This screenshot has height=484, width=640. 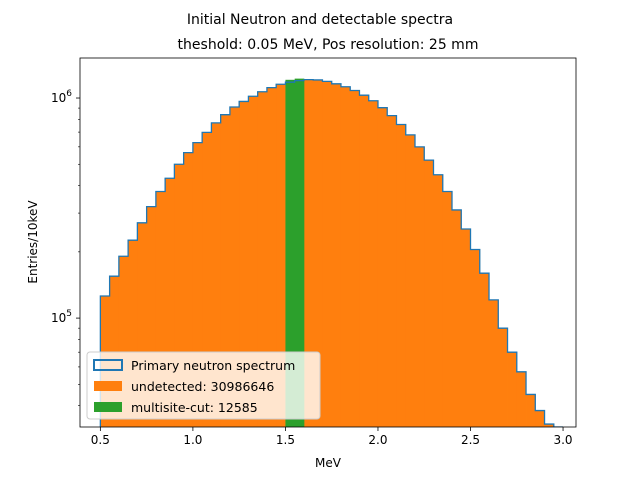 I want to click on x-axis: 0.5 1.0 1.5 2.0 2.5 3.0, so click(x=332, y=437).